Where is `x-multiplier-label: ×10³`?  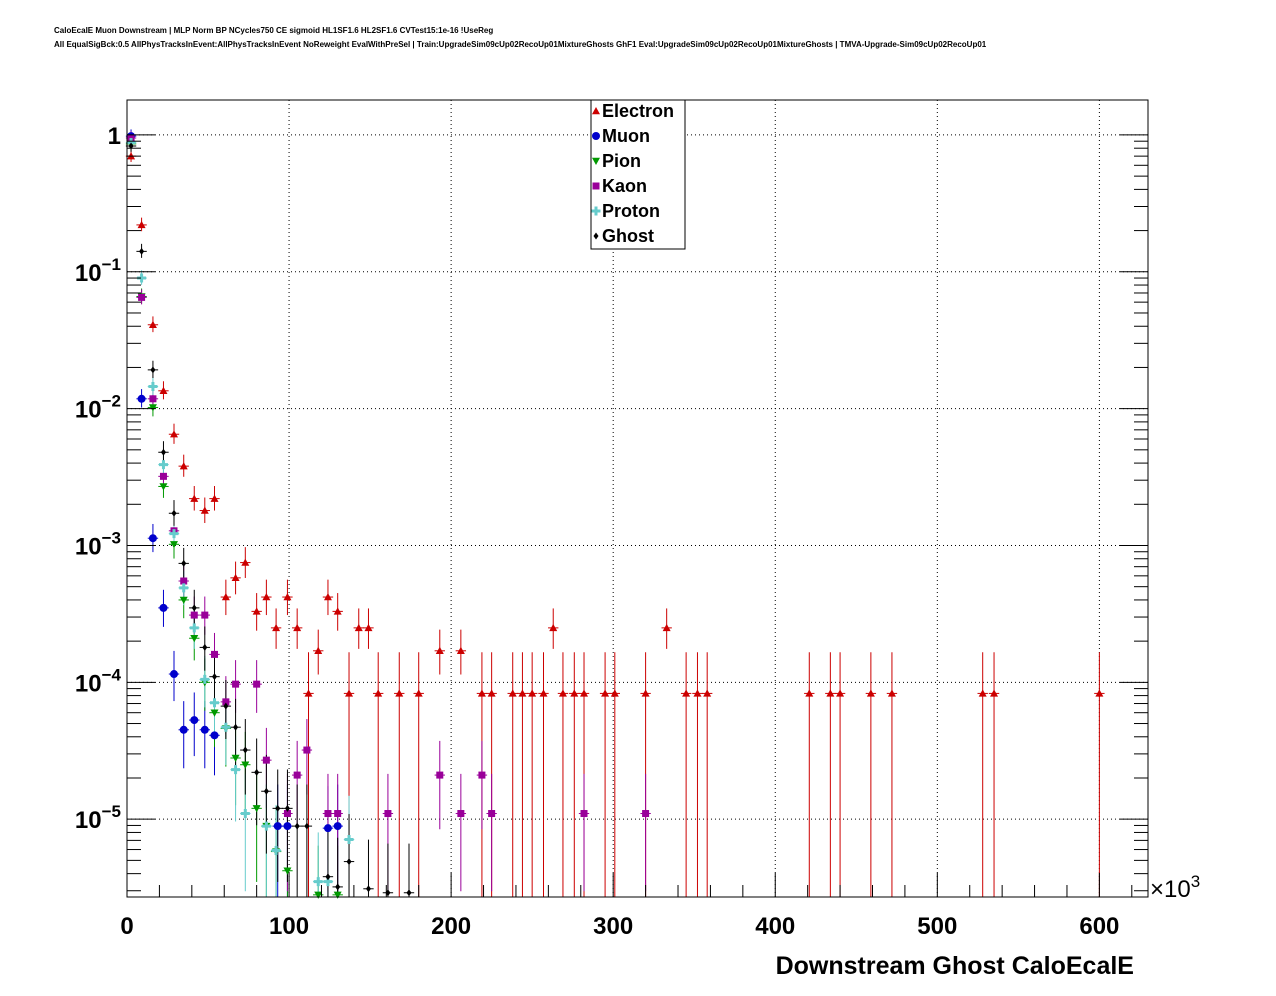 x-multiplier-label: ×10³ is located at coordinates (1175, 887).